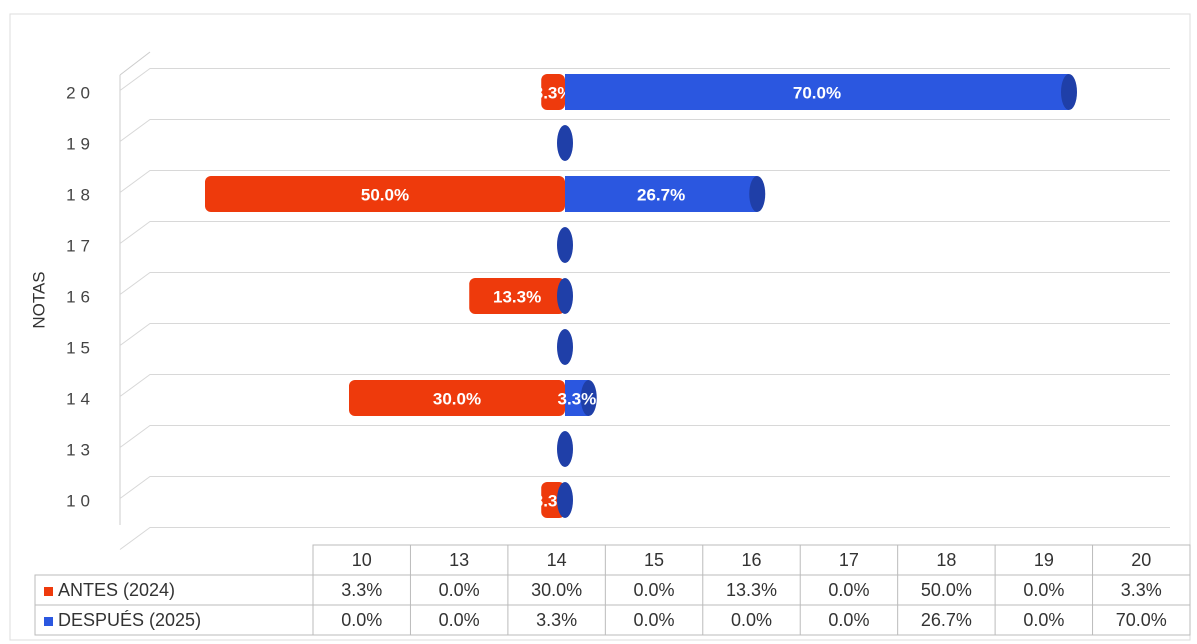  Describe the element at coordinates (80, 245) in the screenshot. I see `y-tick-label: 17` at that location.